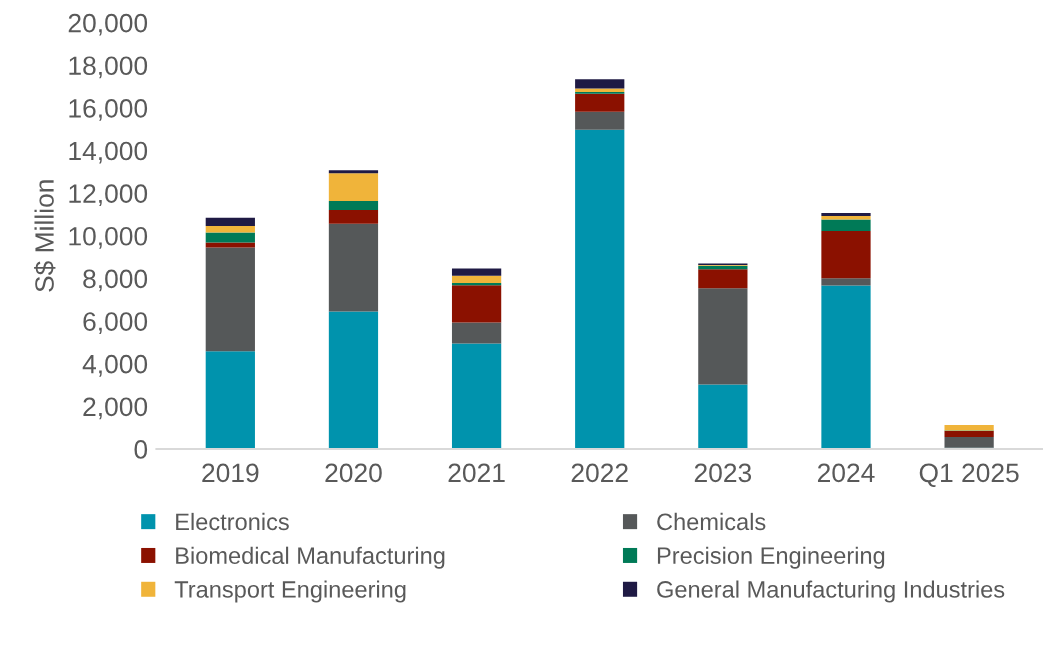 The width and height of the screenshot is (1043, 646). I want to click on legend-label: Transport Engineering, so click(290, 591).